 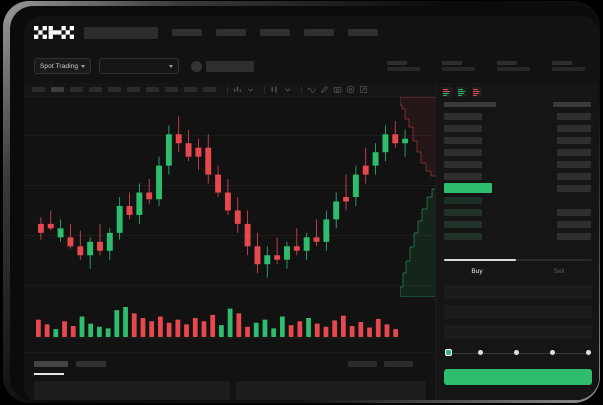 What do you see at coordinates (421, 197) in the screenshot?
I see `depth-chart-svg` at bounding box center [421, 197].